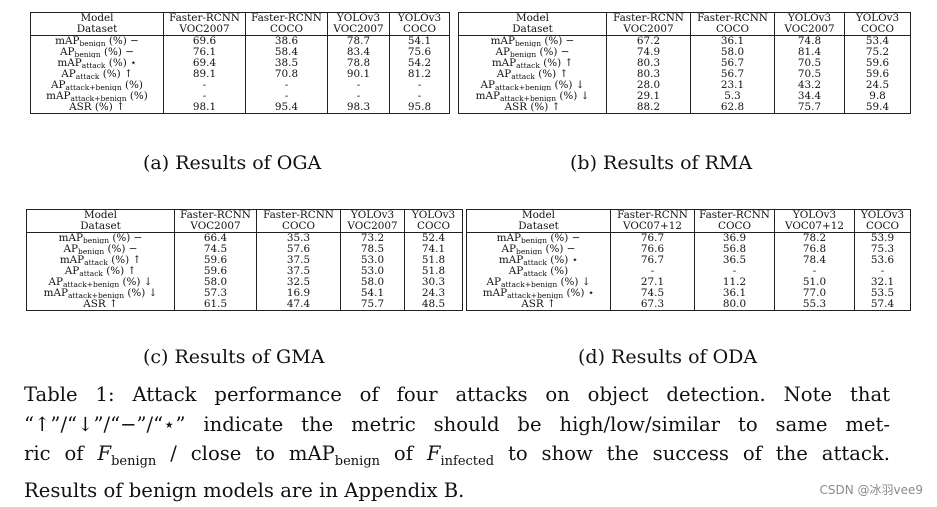 The height and width of the screenshot is (507, 937). I want to click on value-cell: 75.7, so click(372, 305).